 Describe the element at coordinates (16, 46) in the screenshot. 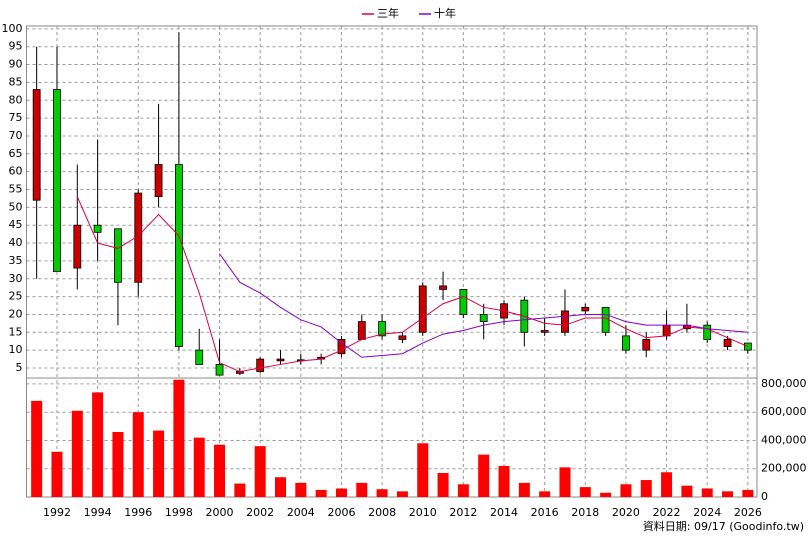

I see `y-tick-label: 95` at that location.